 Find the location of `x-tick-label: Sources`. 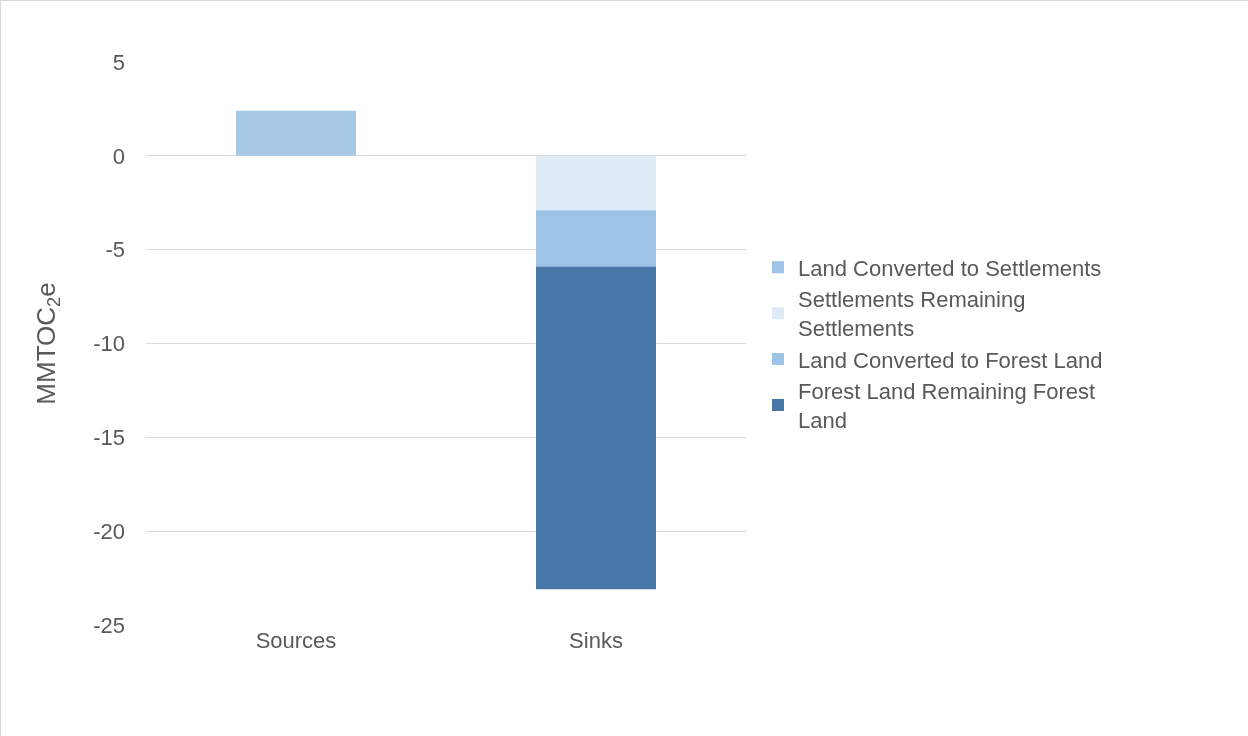

x-tick-label: Sources is located at coordinates (296, 640).